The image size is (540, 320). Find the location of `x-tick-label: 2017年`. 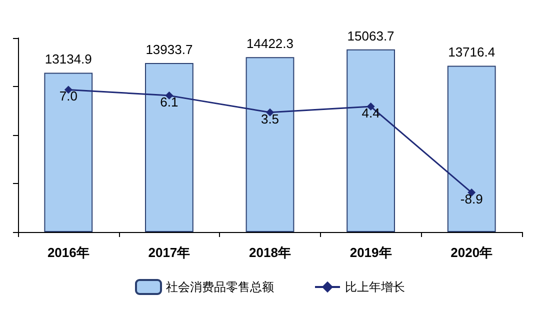

x-tick-label: 2017年 is located at coordinates (169, 252).